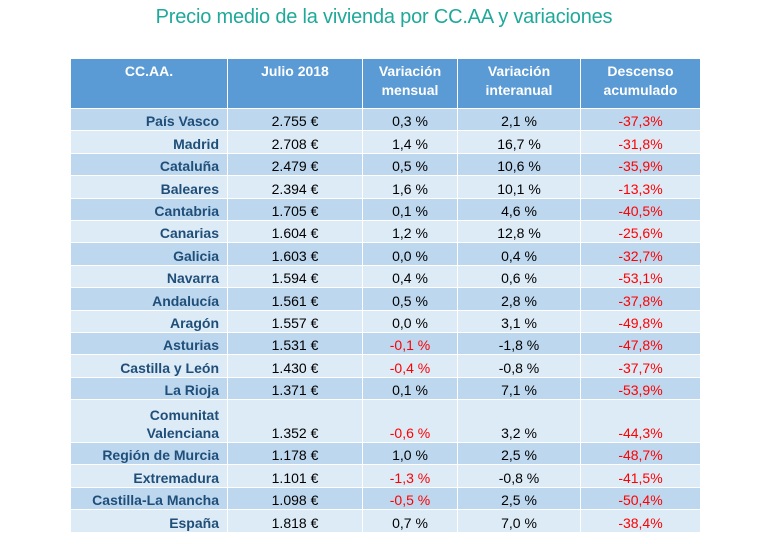 The height and width of the screenshot is (544, 768). Describe the element at coordinates (519, 343) in the screenshot. I see `annual-change-cell: -1,8 %` at that location.